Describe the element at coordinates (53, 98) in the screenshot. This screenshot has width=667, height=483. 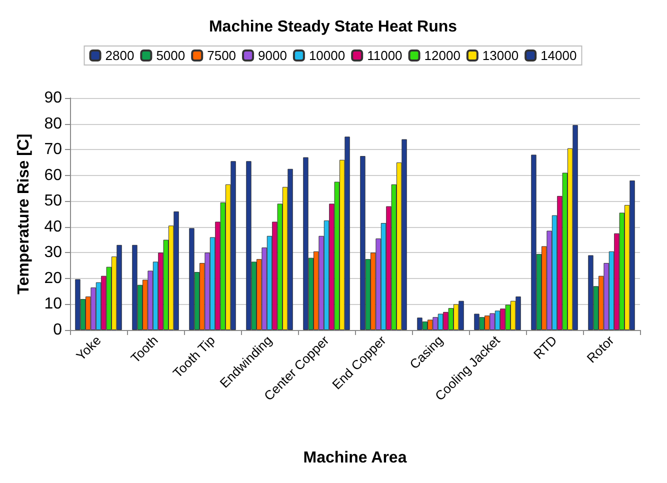
I see `y-tick-label: 90` at that location.